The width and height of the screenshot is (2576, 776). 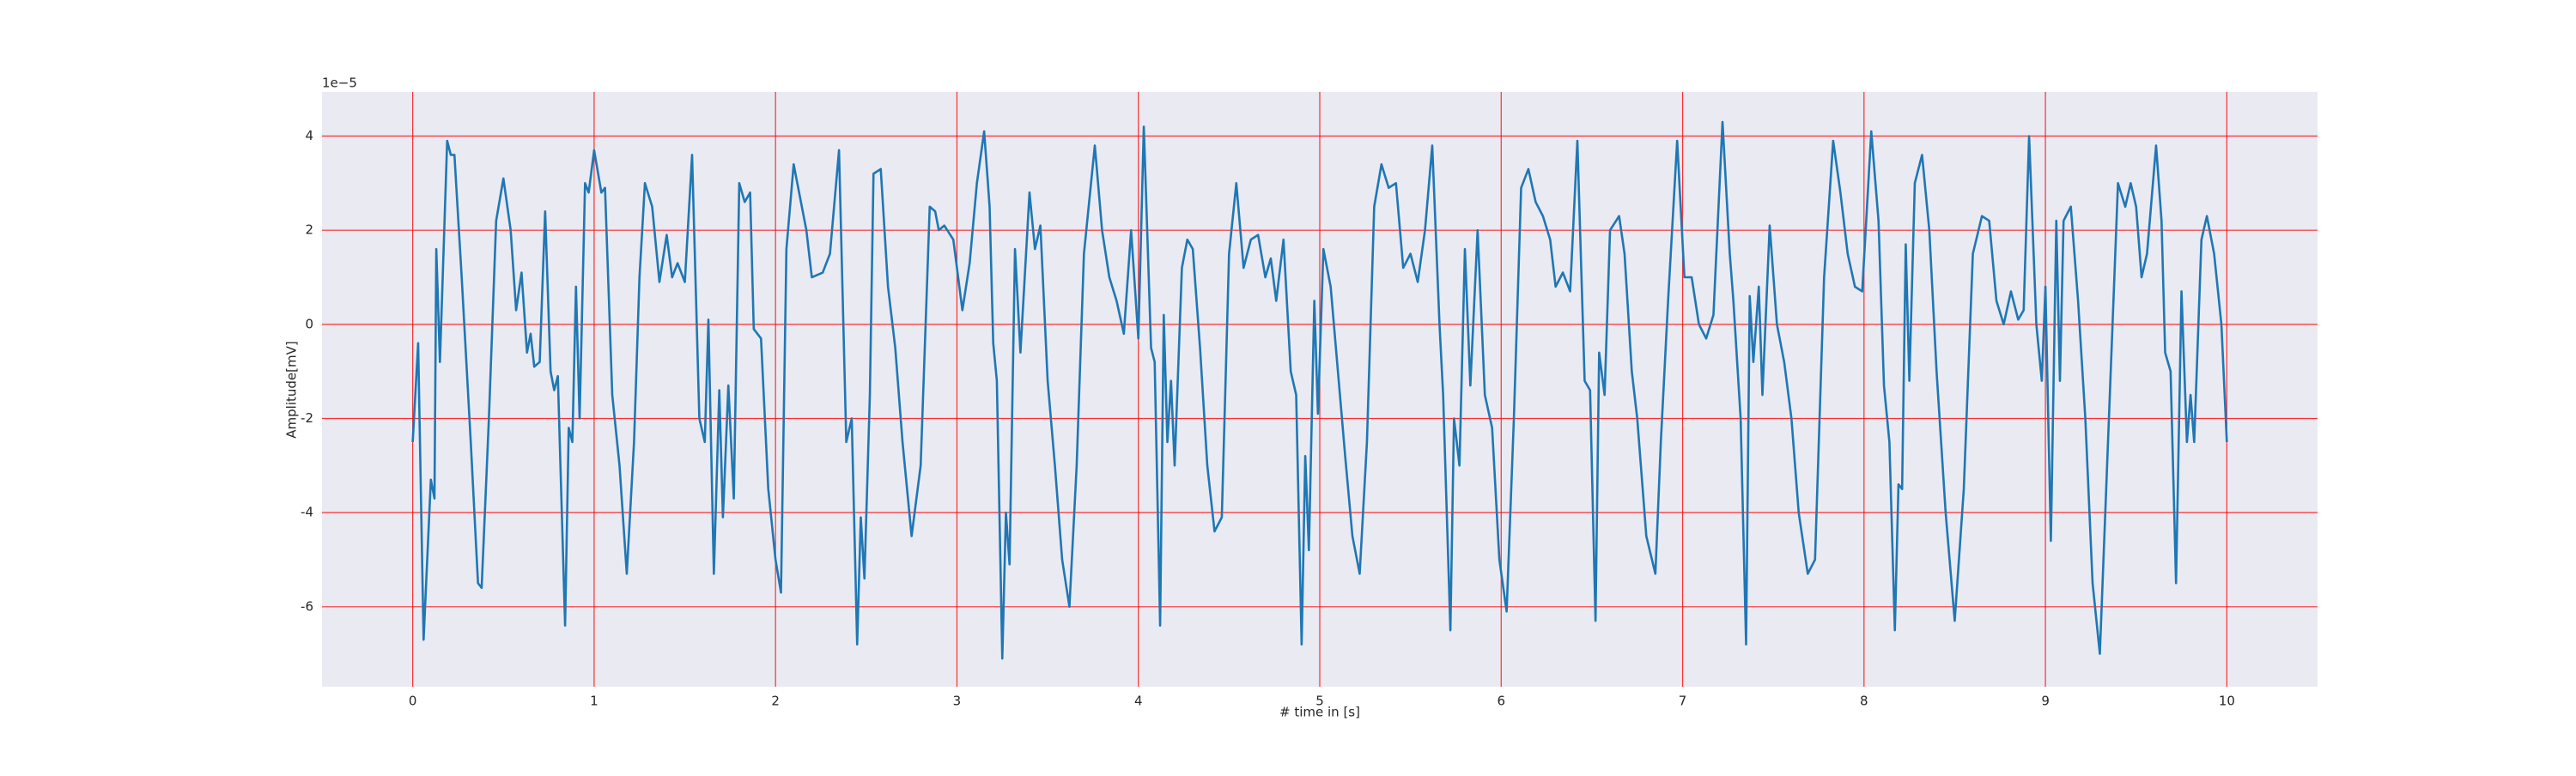 I want to click on y-tick-label: 0, so click(x=309, y=323).